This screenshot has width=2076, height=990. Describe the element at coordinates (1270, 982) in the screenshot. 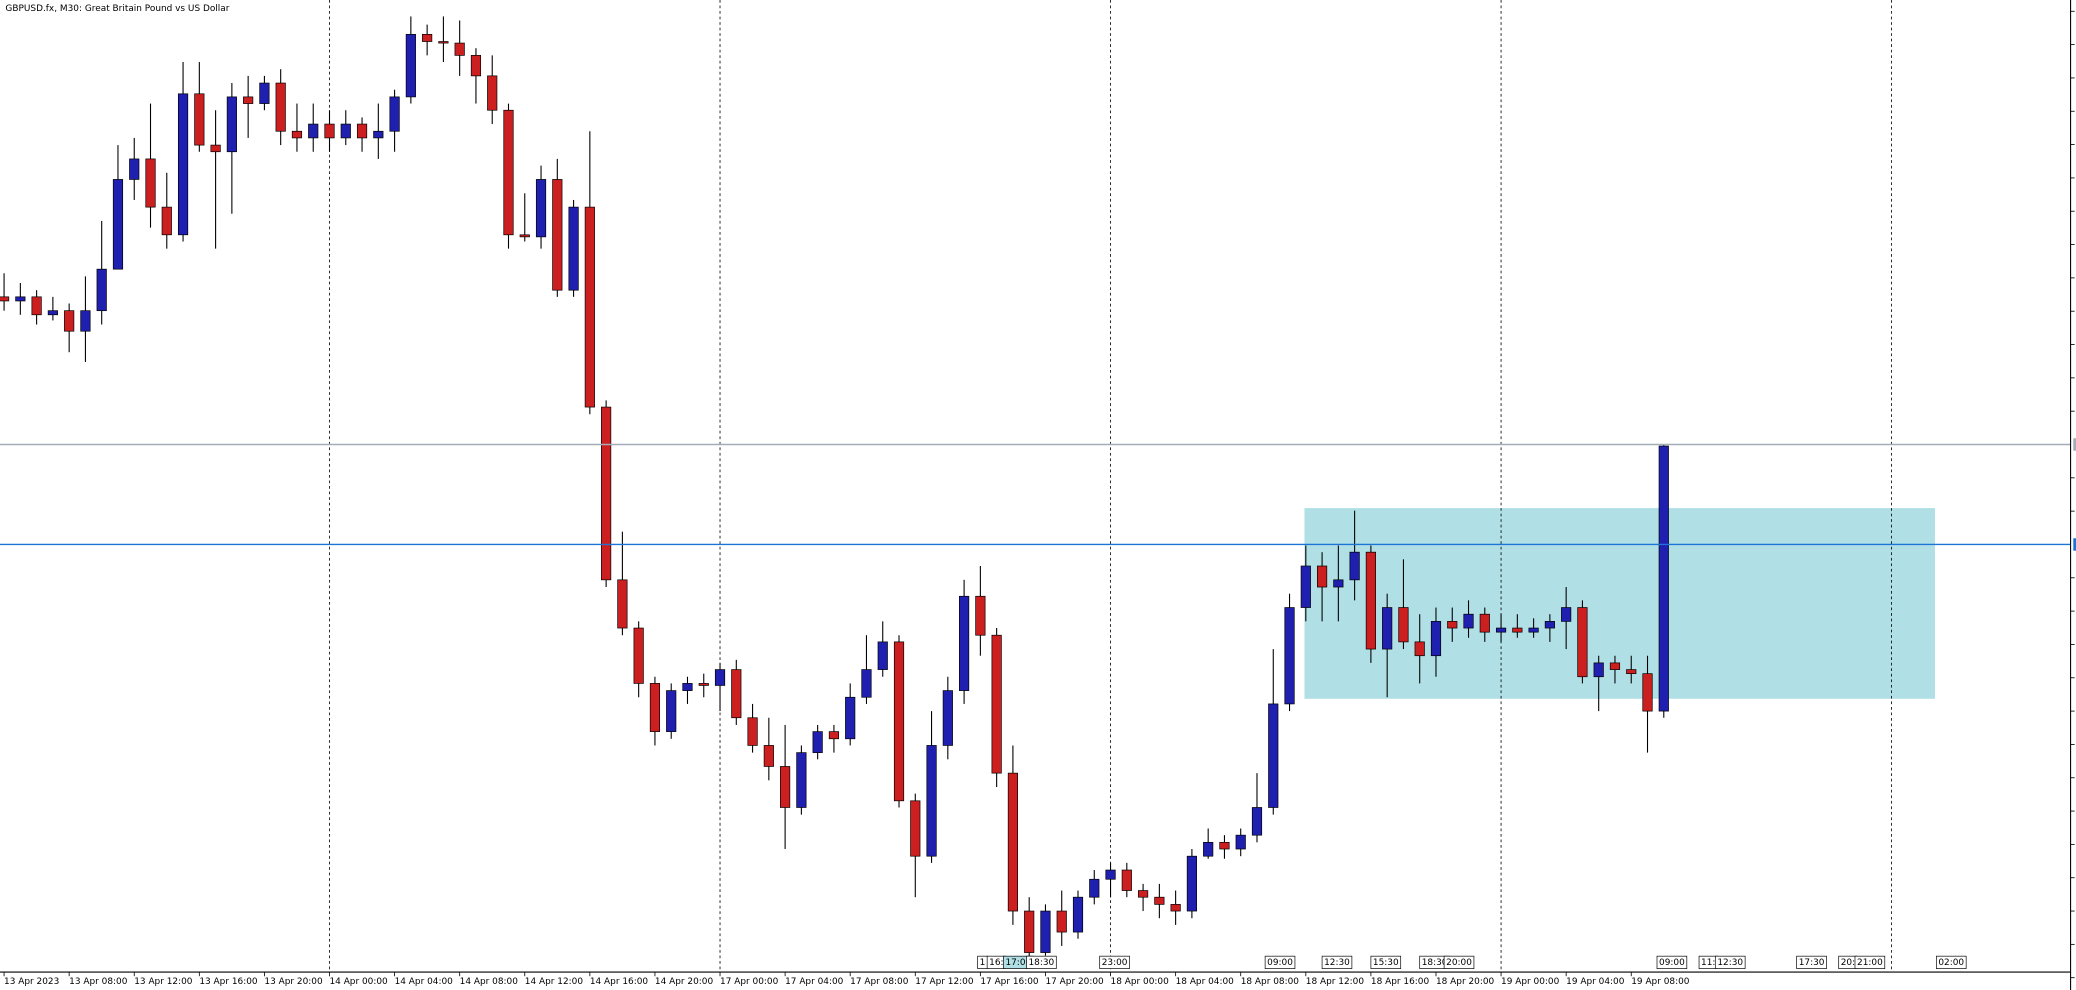

I see `x-tick-label: 18 Apr 08:00` at that location.